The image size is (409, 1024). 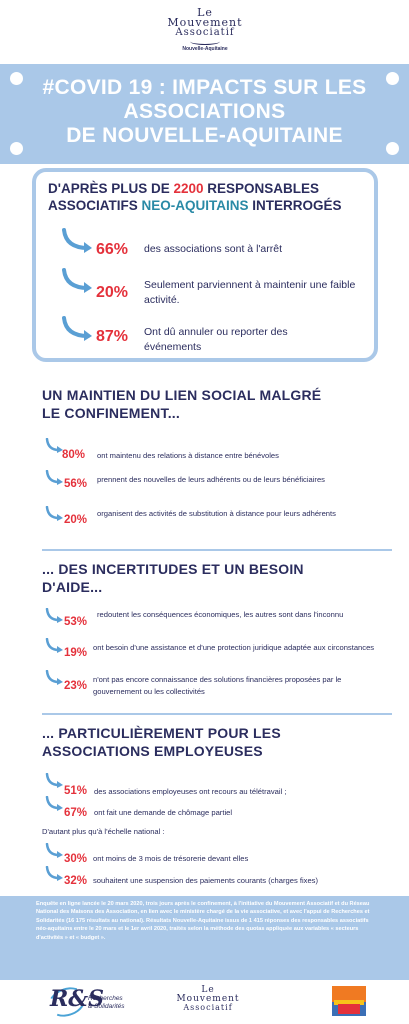 What do you see at coordinates (349, 1001) in the screenshot?
I see `partner-logo` at bounding box center [349, 1001].